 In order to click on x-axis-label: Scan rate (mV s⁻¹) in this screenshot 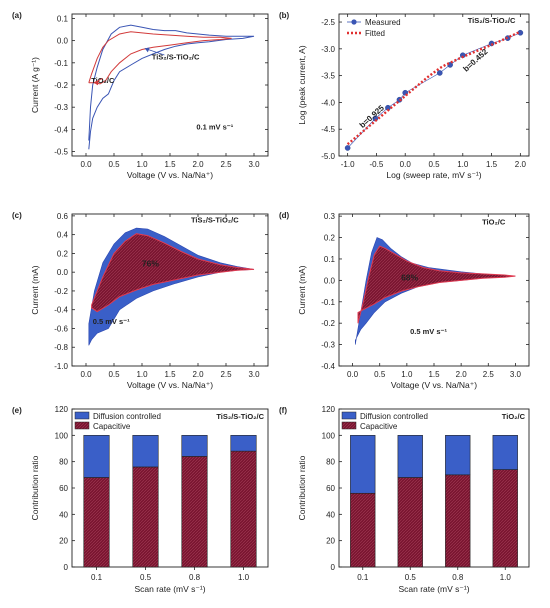, I will do `click(433, 589)`.